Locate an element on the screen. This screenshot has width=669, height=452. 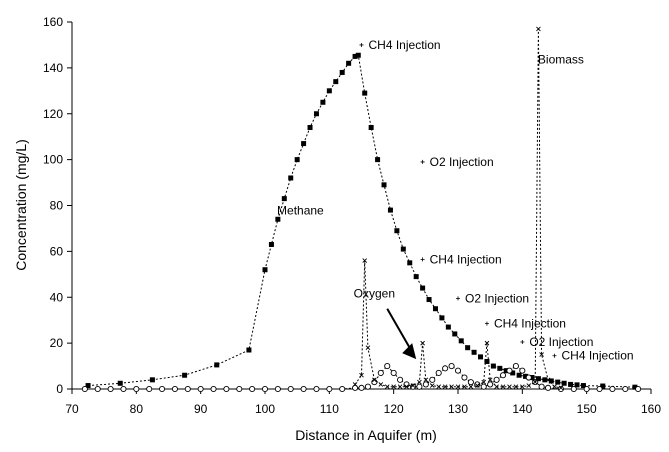
x-tick-label: 70 is located at coordinates (72, 409).